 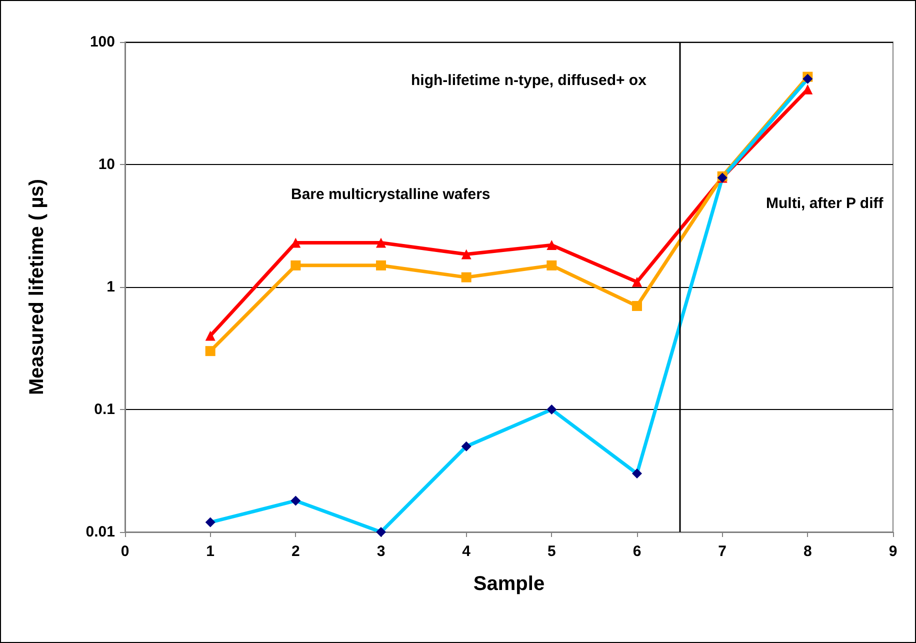 I want to click on annotation: Bare multicrystalline wafers, so click(x=390, y=194).